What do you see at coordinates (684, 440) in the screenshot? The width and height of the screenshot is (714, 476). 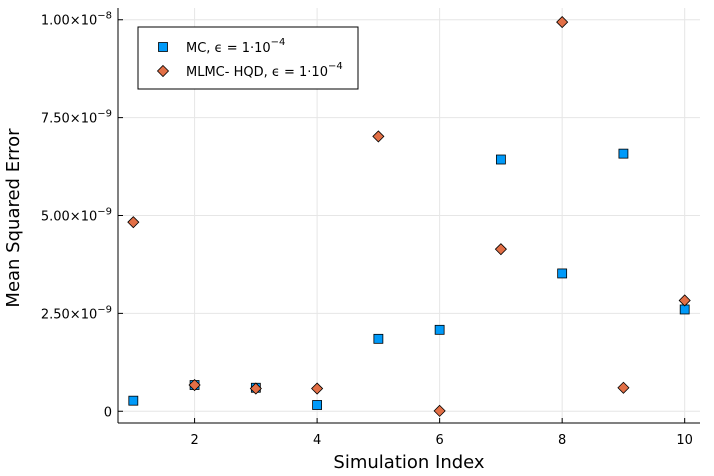 I see `x-tick-label: 10` at bounding box center [684, 440].